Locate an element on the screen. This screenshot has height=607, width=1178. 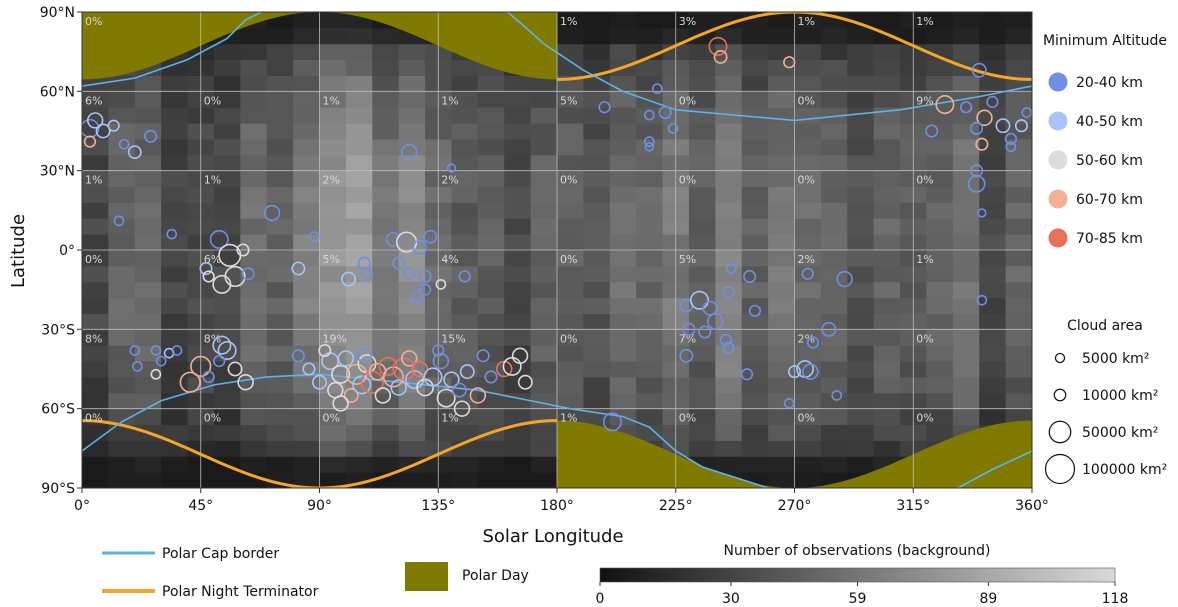
altitude-label: 70-85 km is located at coordinates (1109, 239).